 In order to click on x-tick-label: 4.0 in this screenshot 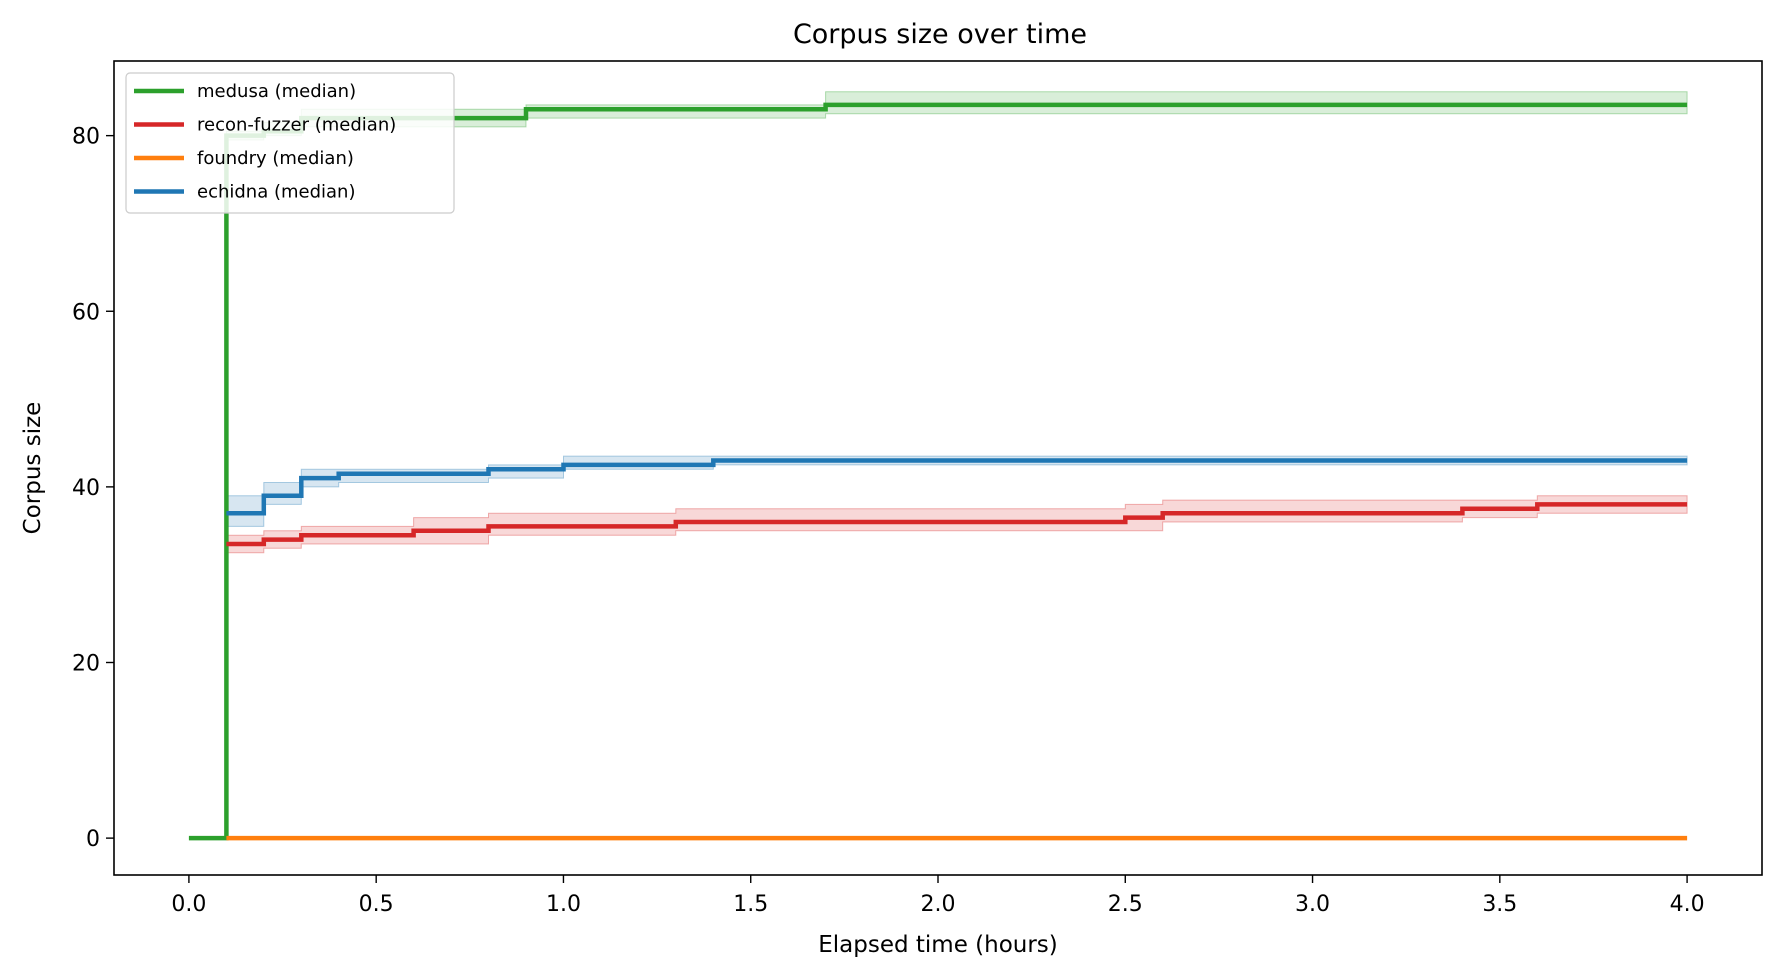, I will do `click(1687, 904)`.